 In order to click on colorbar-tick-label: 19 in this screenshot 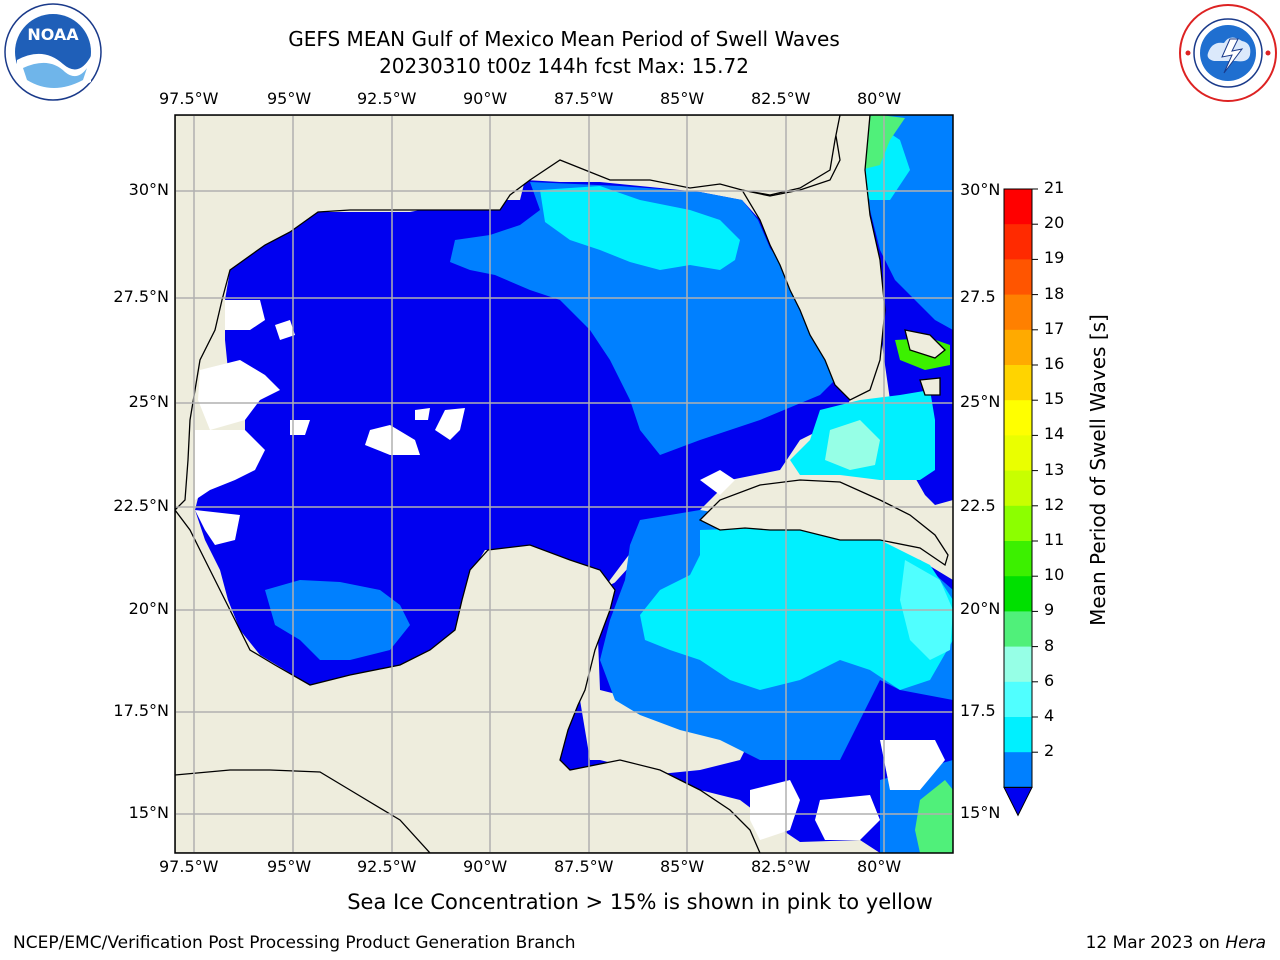, I will do `click(1054, 258)`.